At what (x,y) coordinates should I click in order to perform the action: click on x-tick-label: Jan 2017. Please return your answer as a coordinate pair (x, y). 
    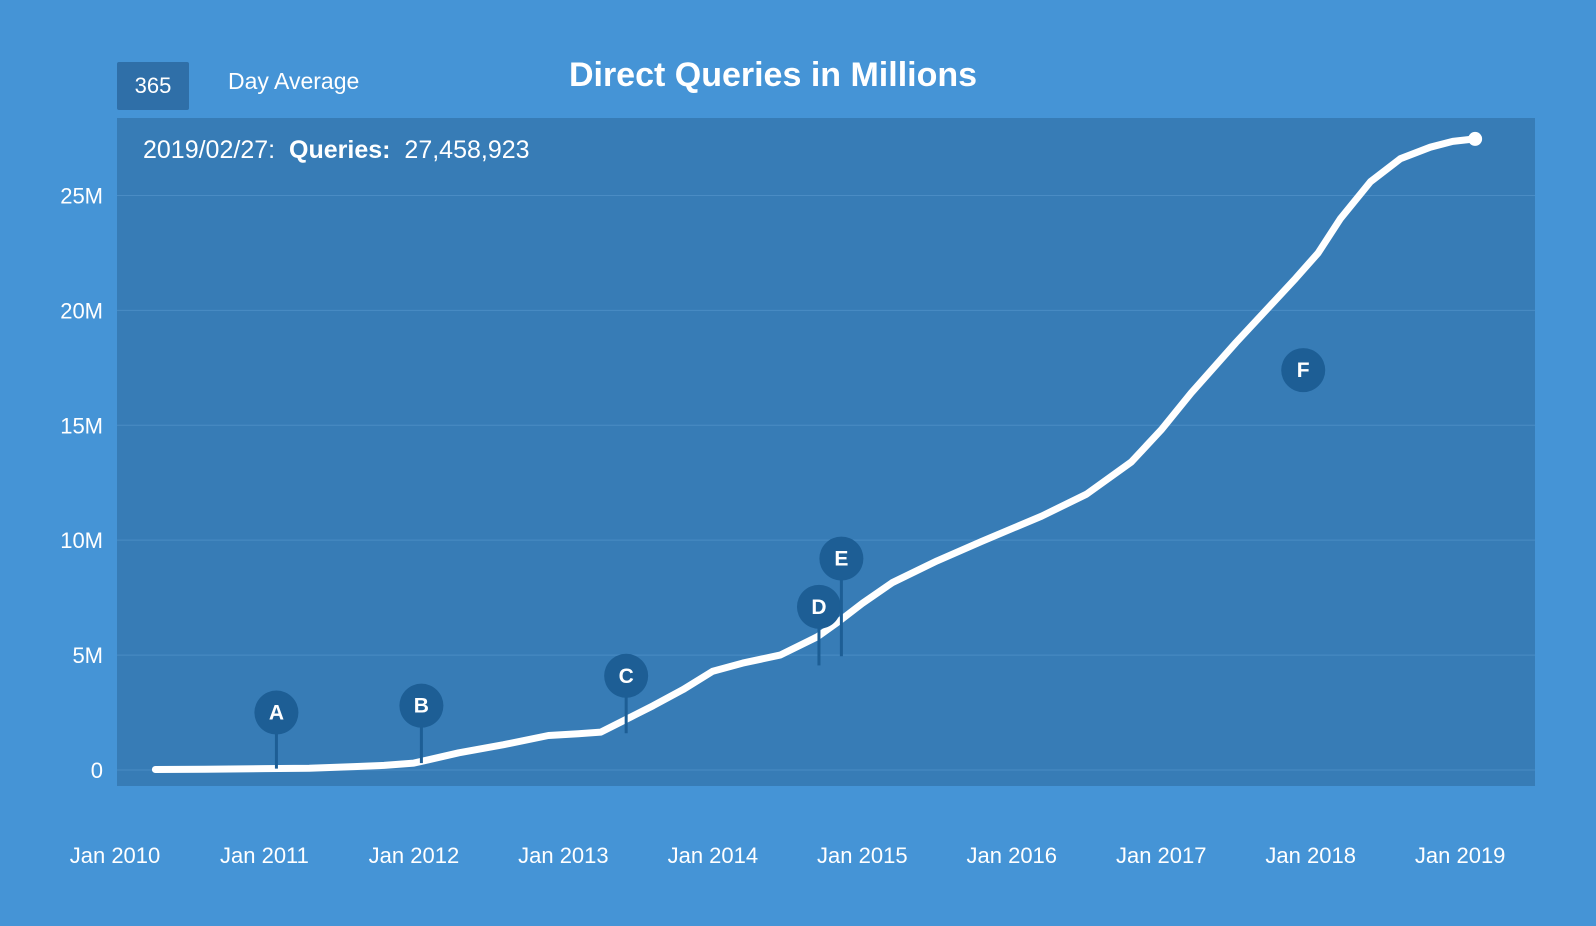
    Looking at the image, I should click on (1161, 855).